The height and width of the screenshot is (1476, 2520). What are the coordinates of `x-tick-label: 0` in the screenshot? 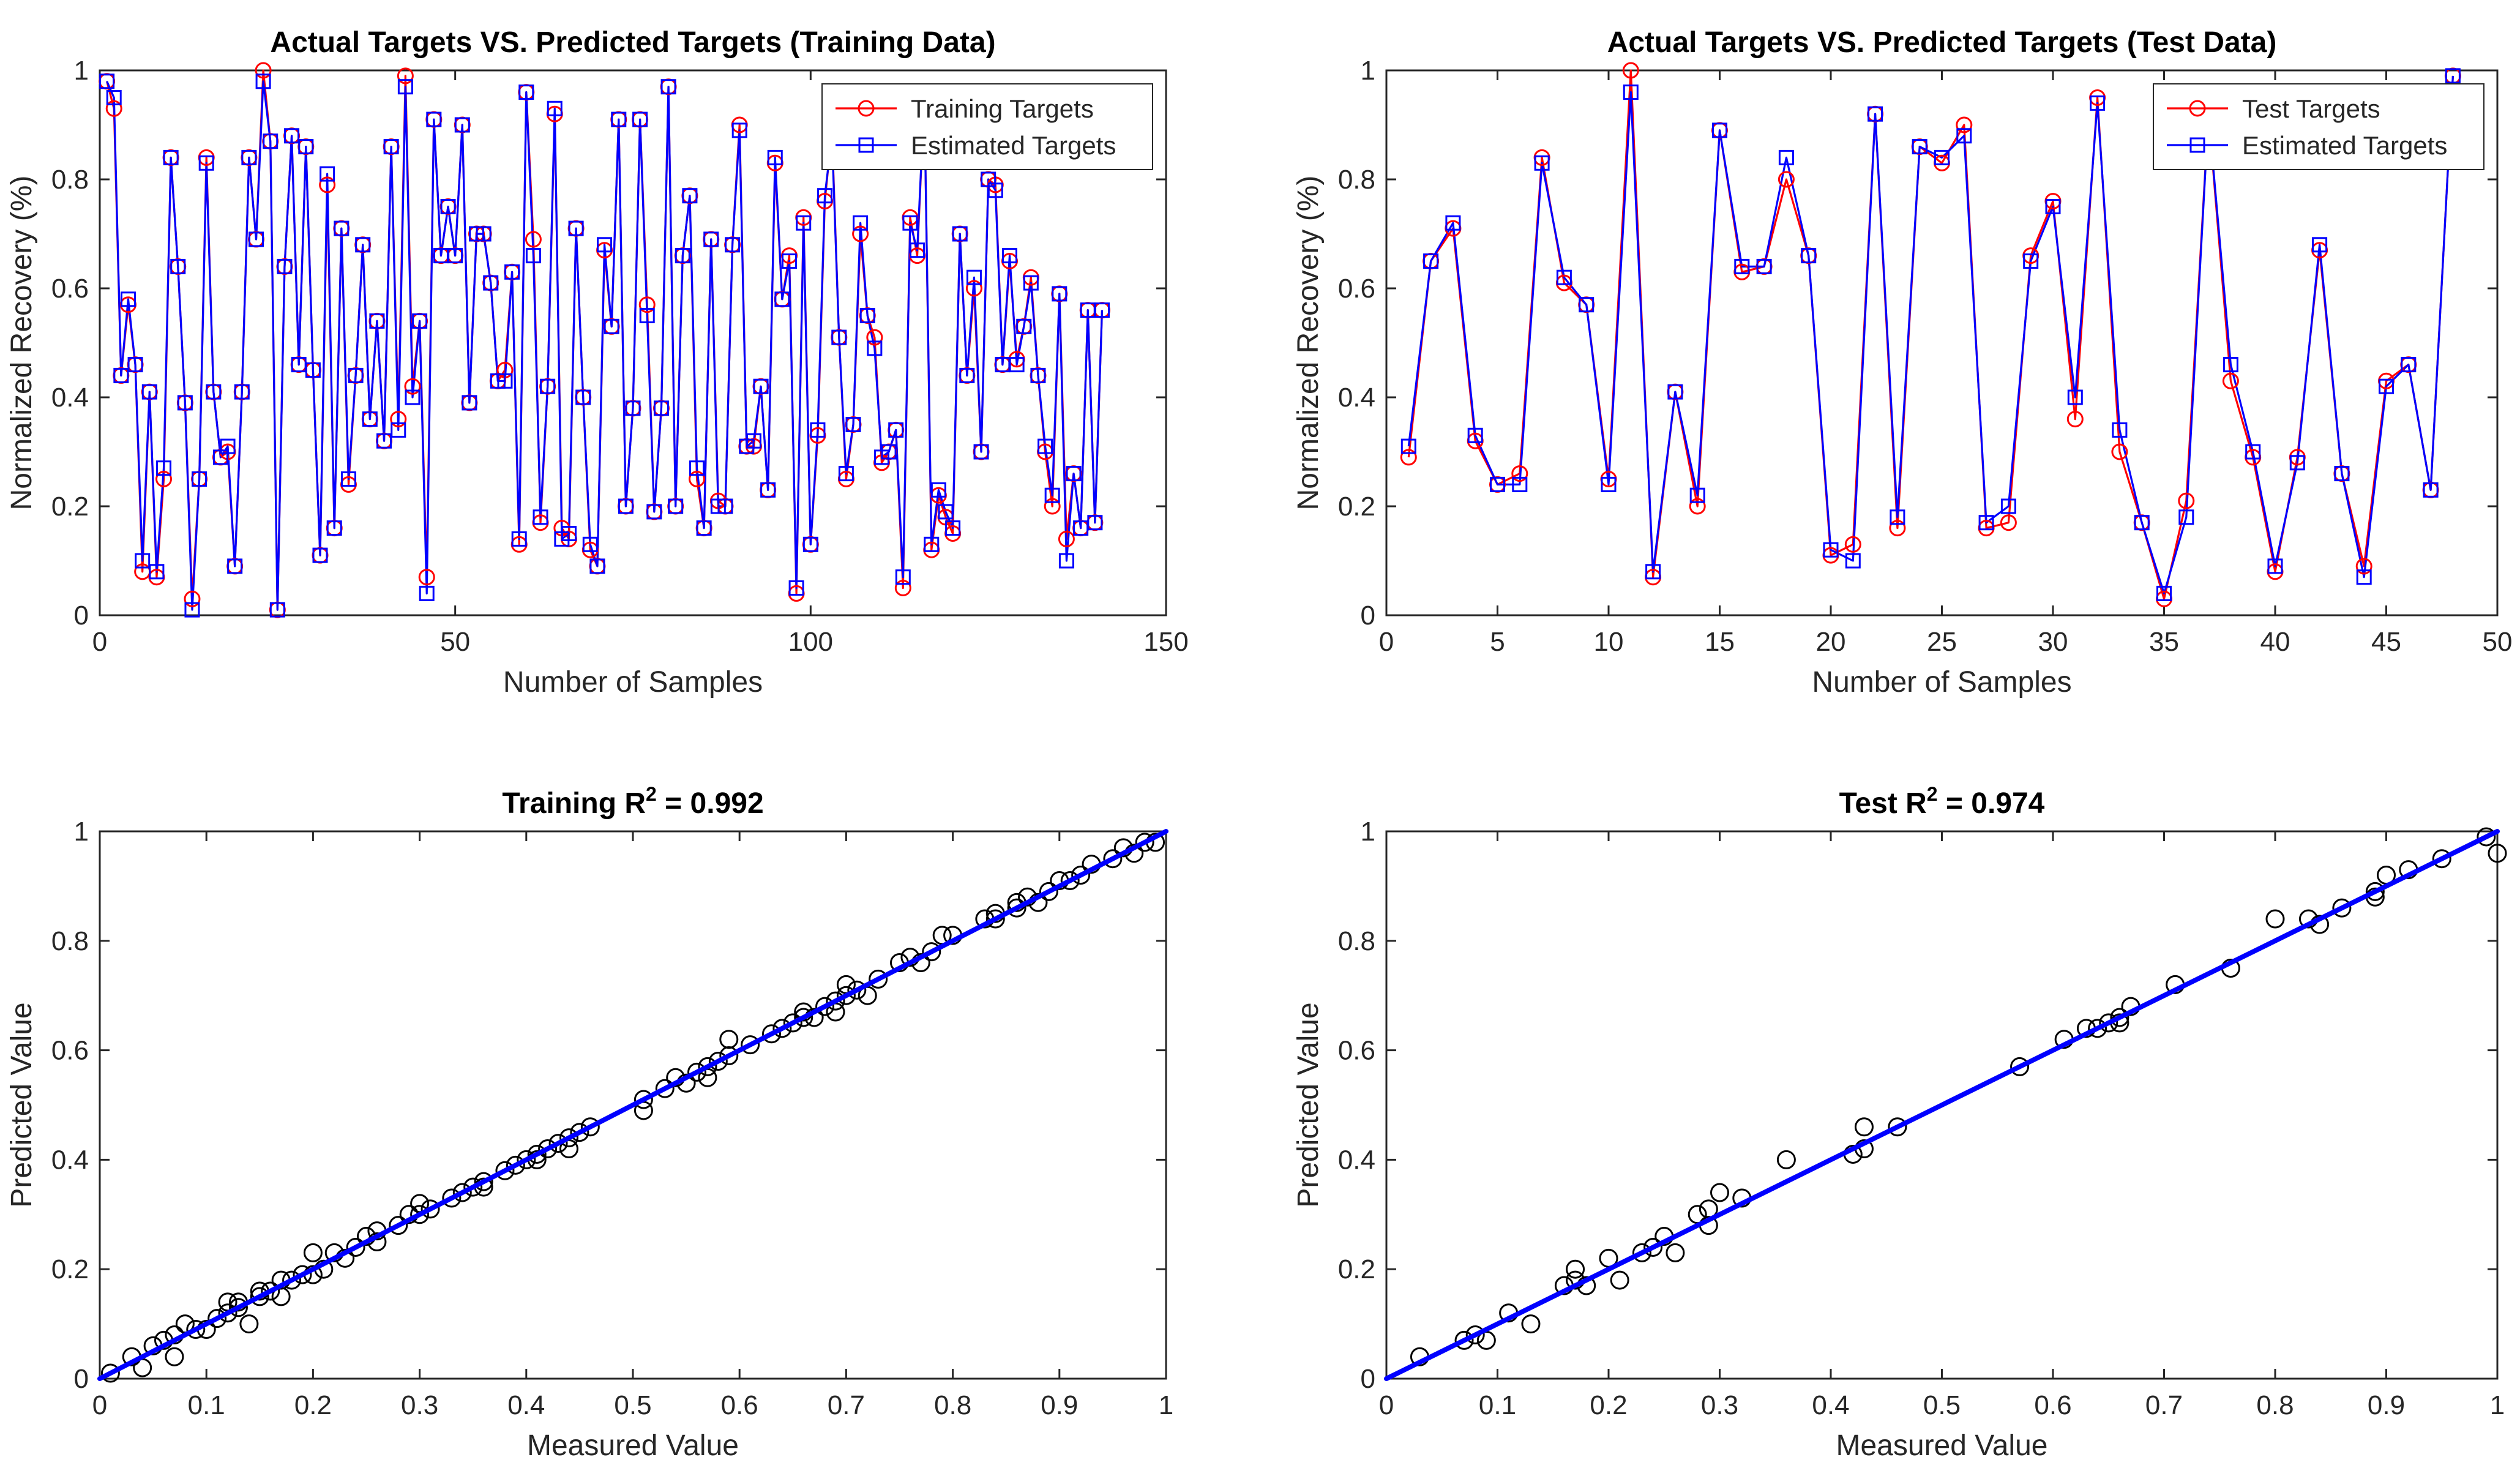 It's located at (100, 642).